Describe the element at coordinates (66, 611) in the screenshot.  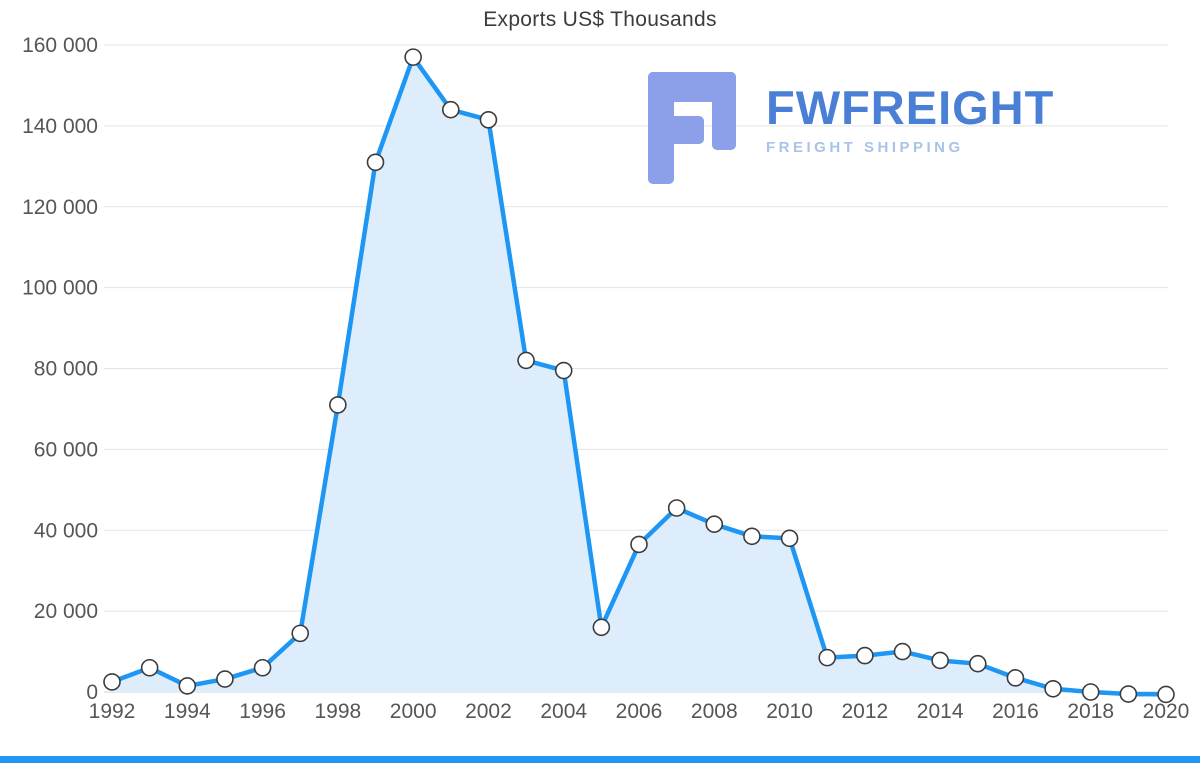
I see `y-axis-tick-label: 20 000` at that location.